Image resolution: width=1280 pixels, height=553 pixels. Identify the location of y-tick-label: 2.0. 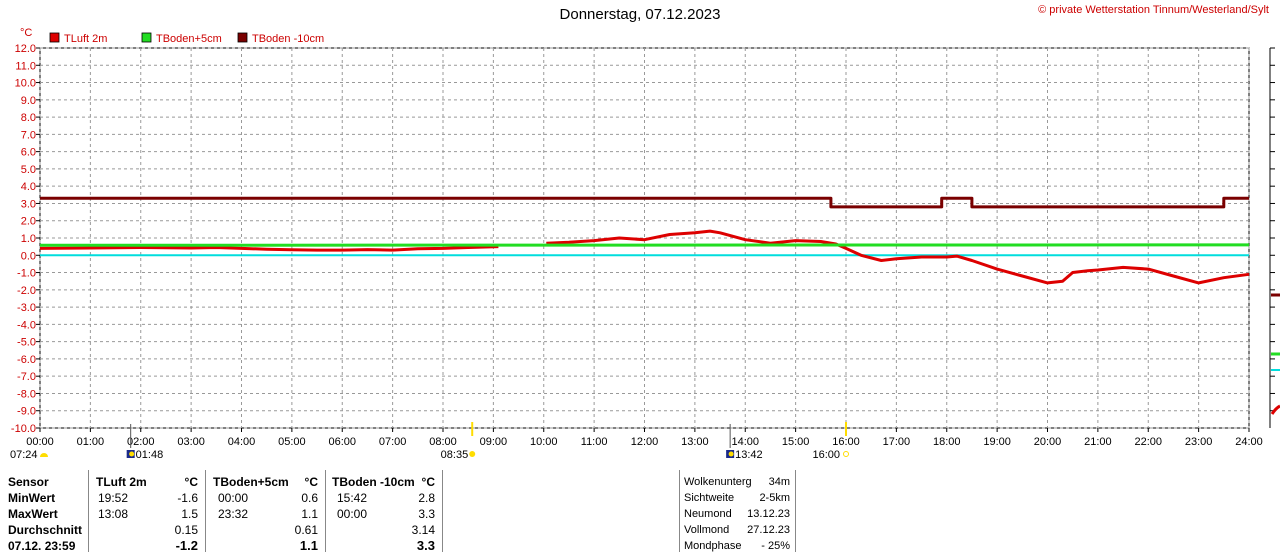
(28, 222).